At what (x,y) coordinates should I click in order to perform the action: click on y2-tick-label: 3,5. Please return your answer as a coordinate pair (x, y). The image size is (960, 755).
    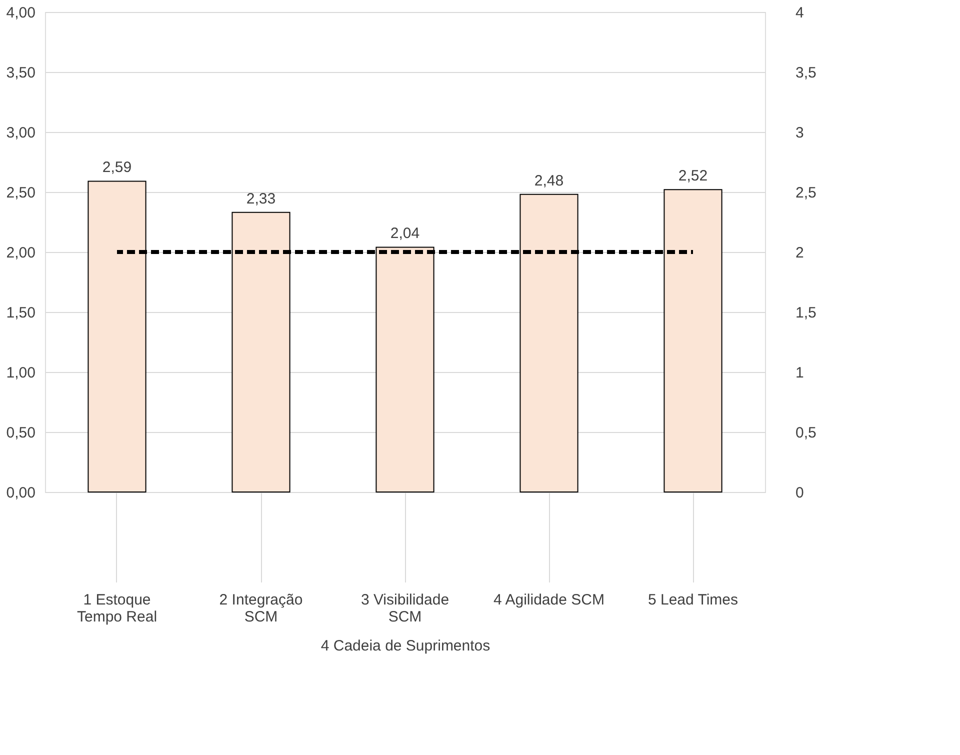
    Looking at the image, I should click on (806, 73).